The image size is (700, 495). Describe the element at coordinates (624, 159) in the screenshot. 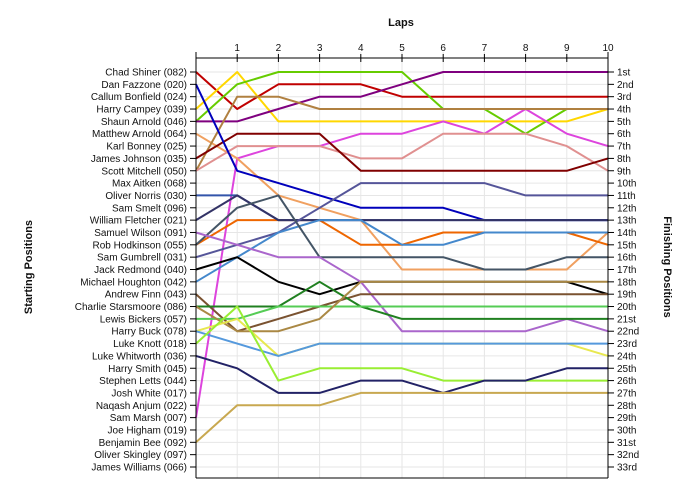

I see `finish-label: 8th` at that location.